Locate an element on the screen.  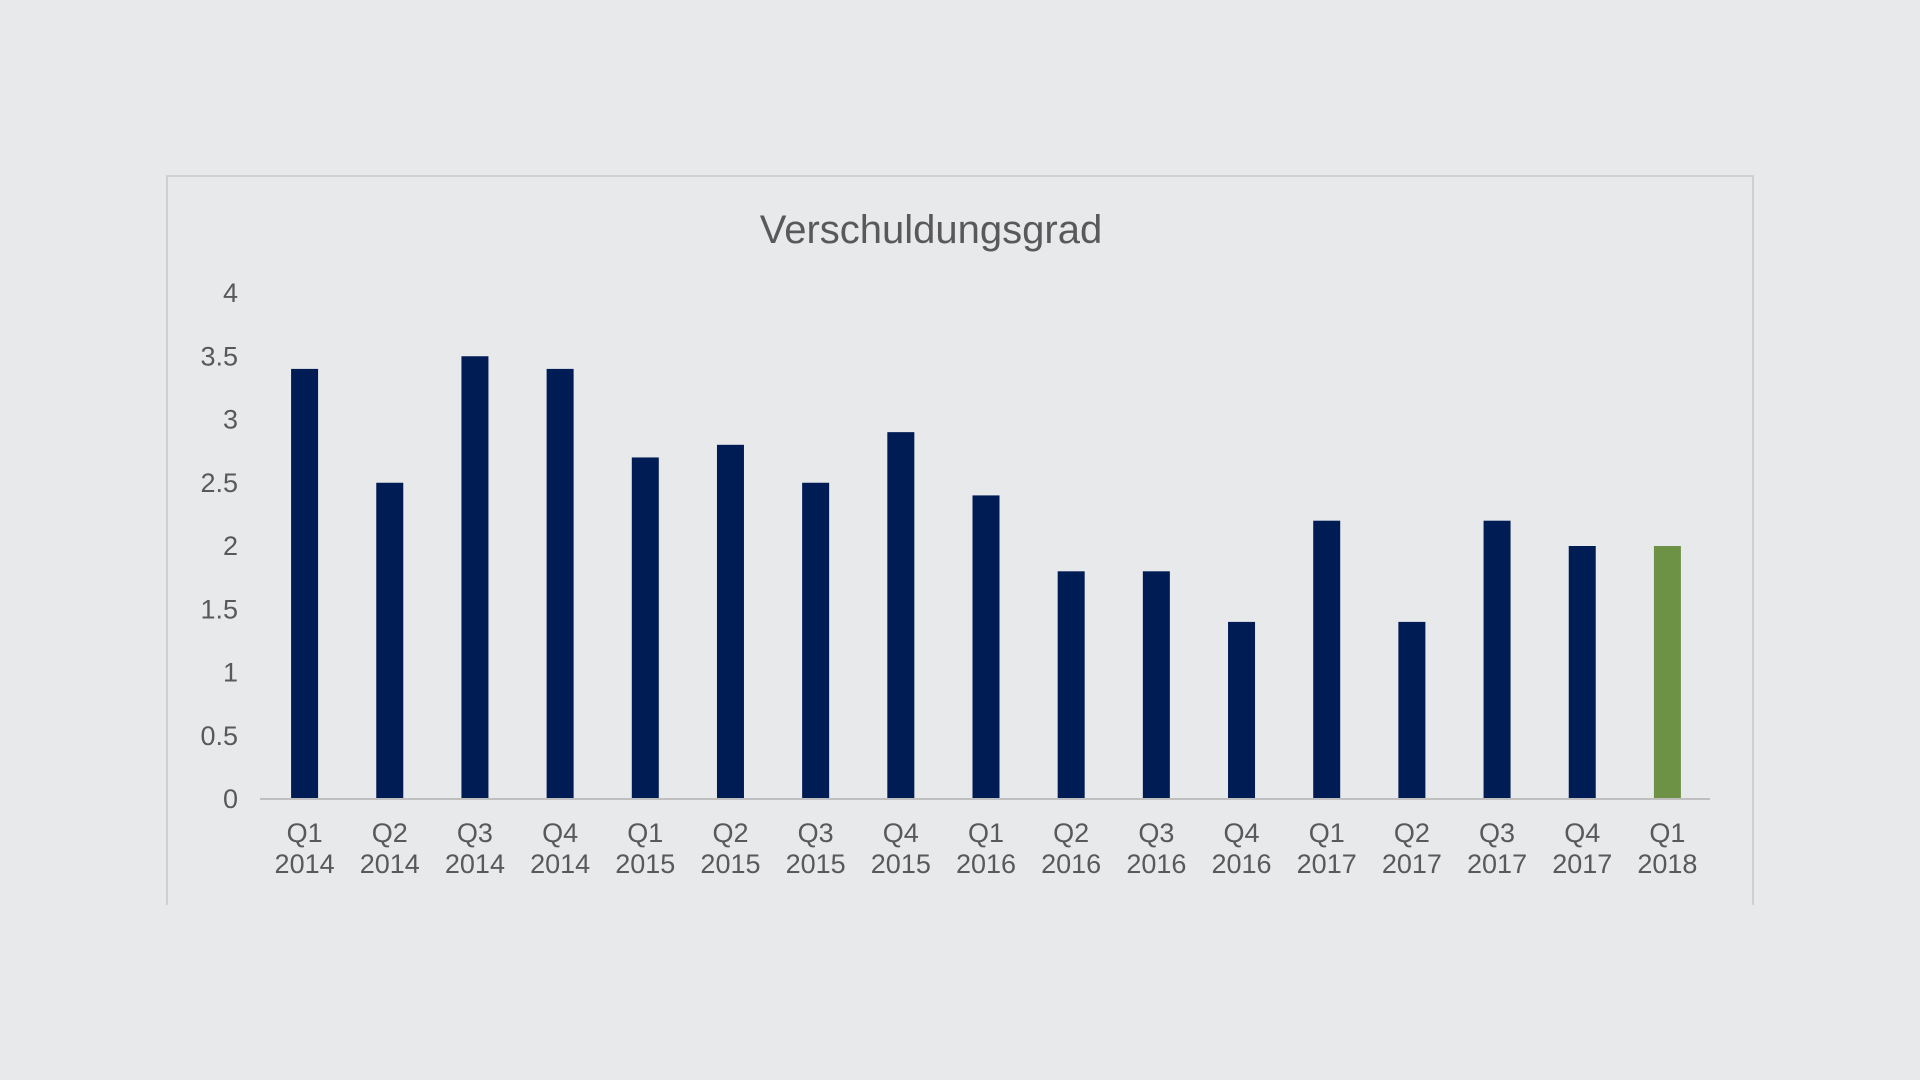
x-tick-label-year: 2018 is located at coordinates (1667, 864).